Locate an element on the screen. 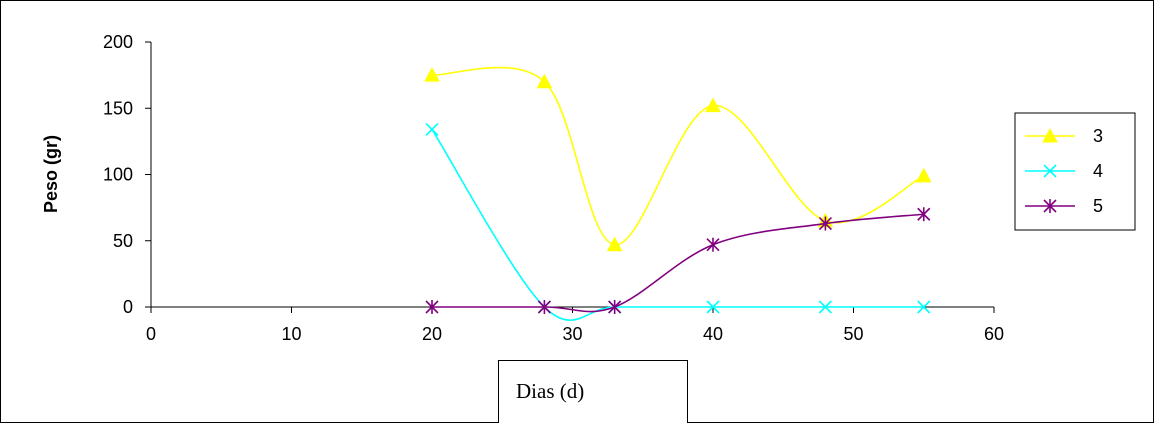  y-tick-label-100: 100 is located at coordinates (118, 175).